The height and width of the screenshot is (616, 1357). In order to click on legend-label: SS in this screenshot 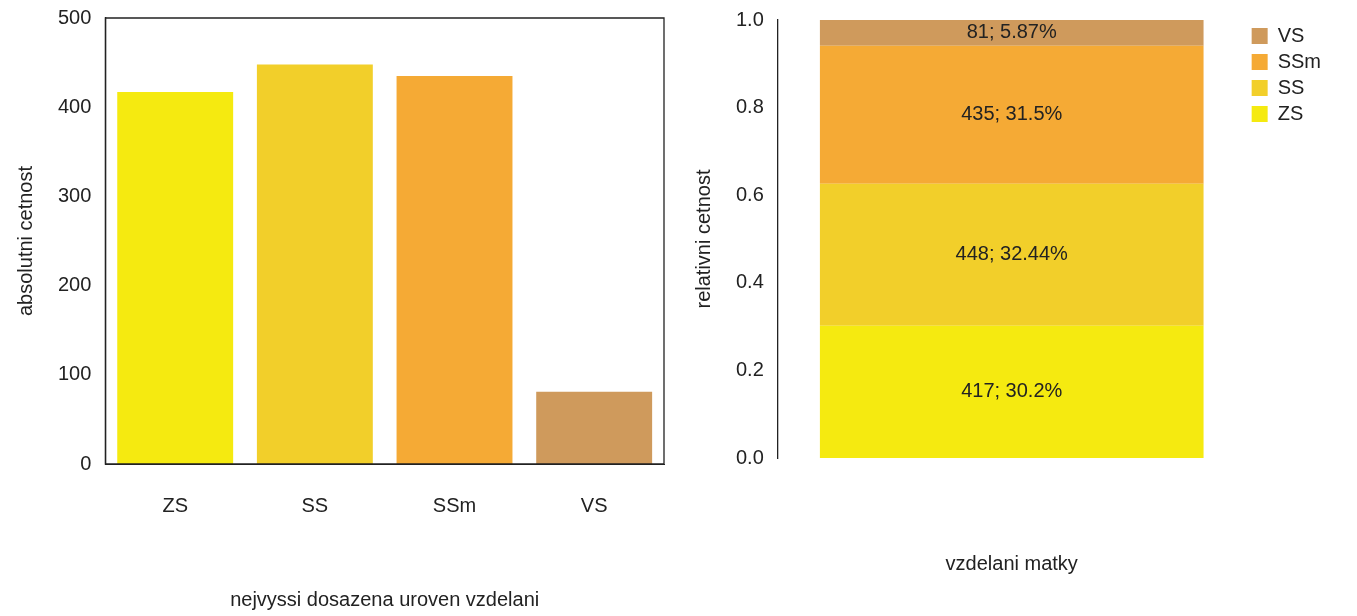, I will do `click(1291, 86)`.